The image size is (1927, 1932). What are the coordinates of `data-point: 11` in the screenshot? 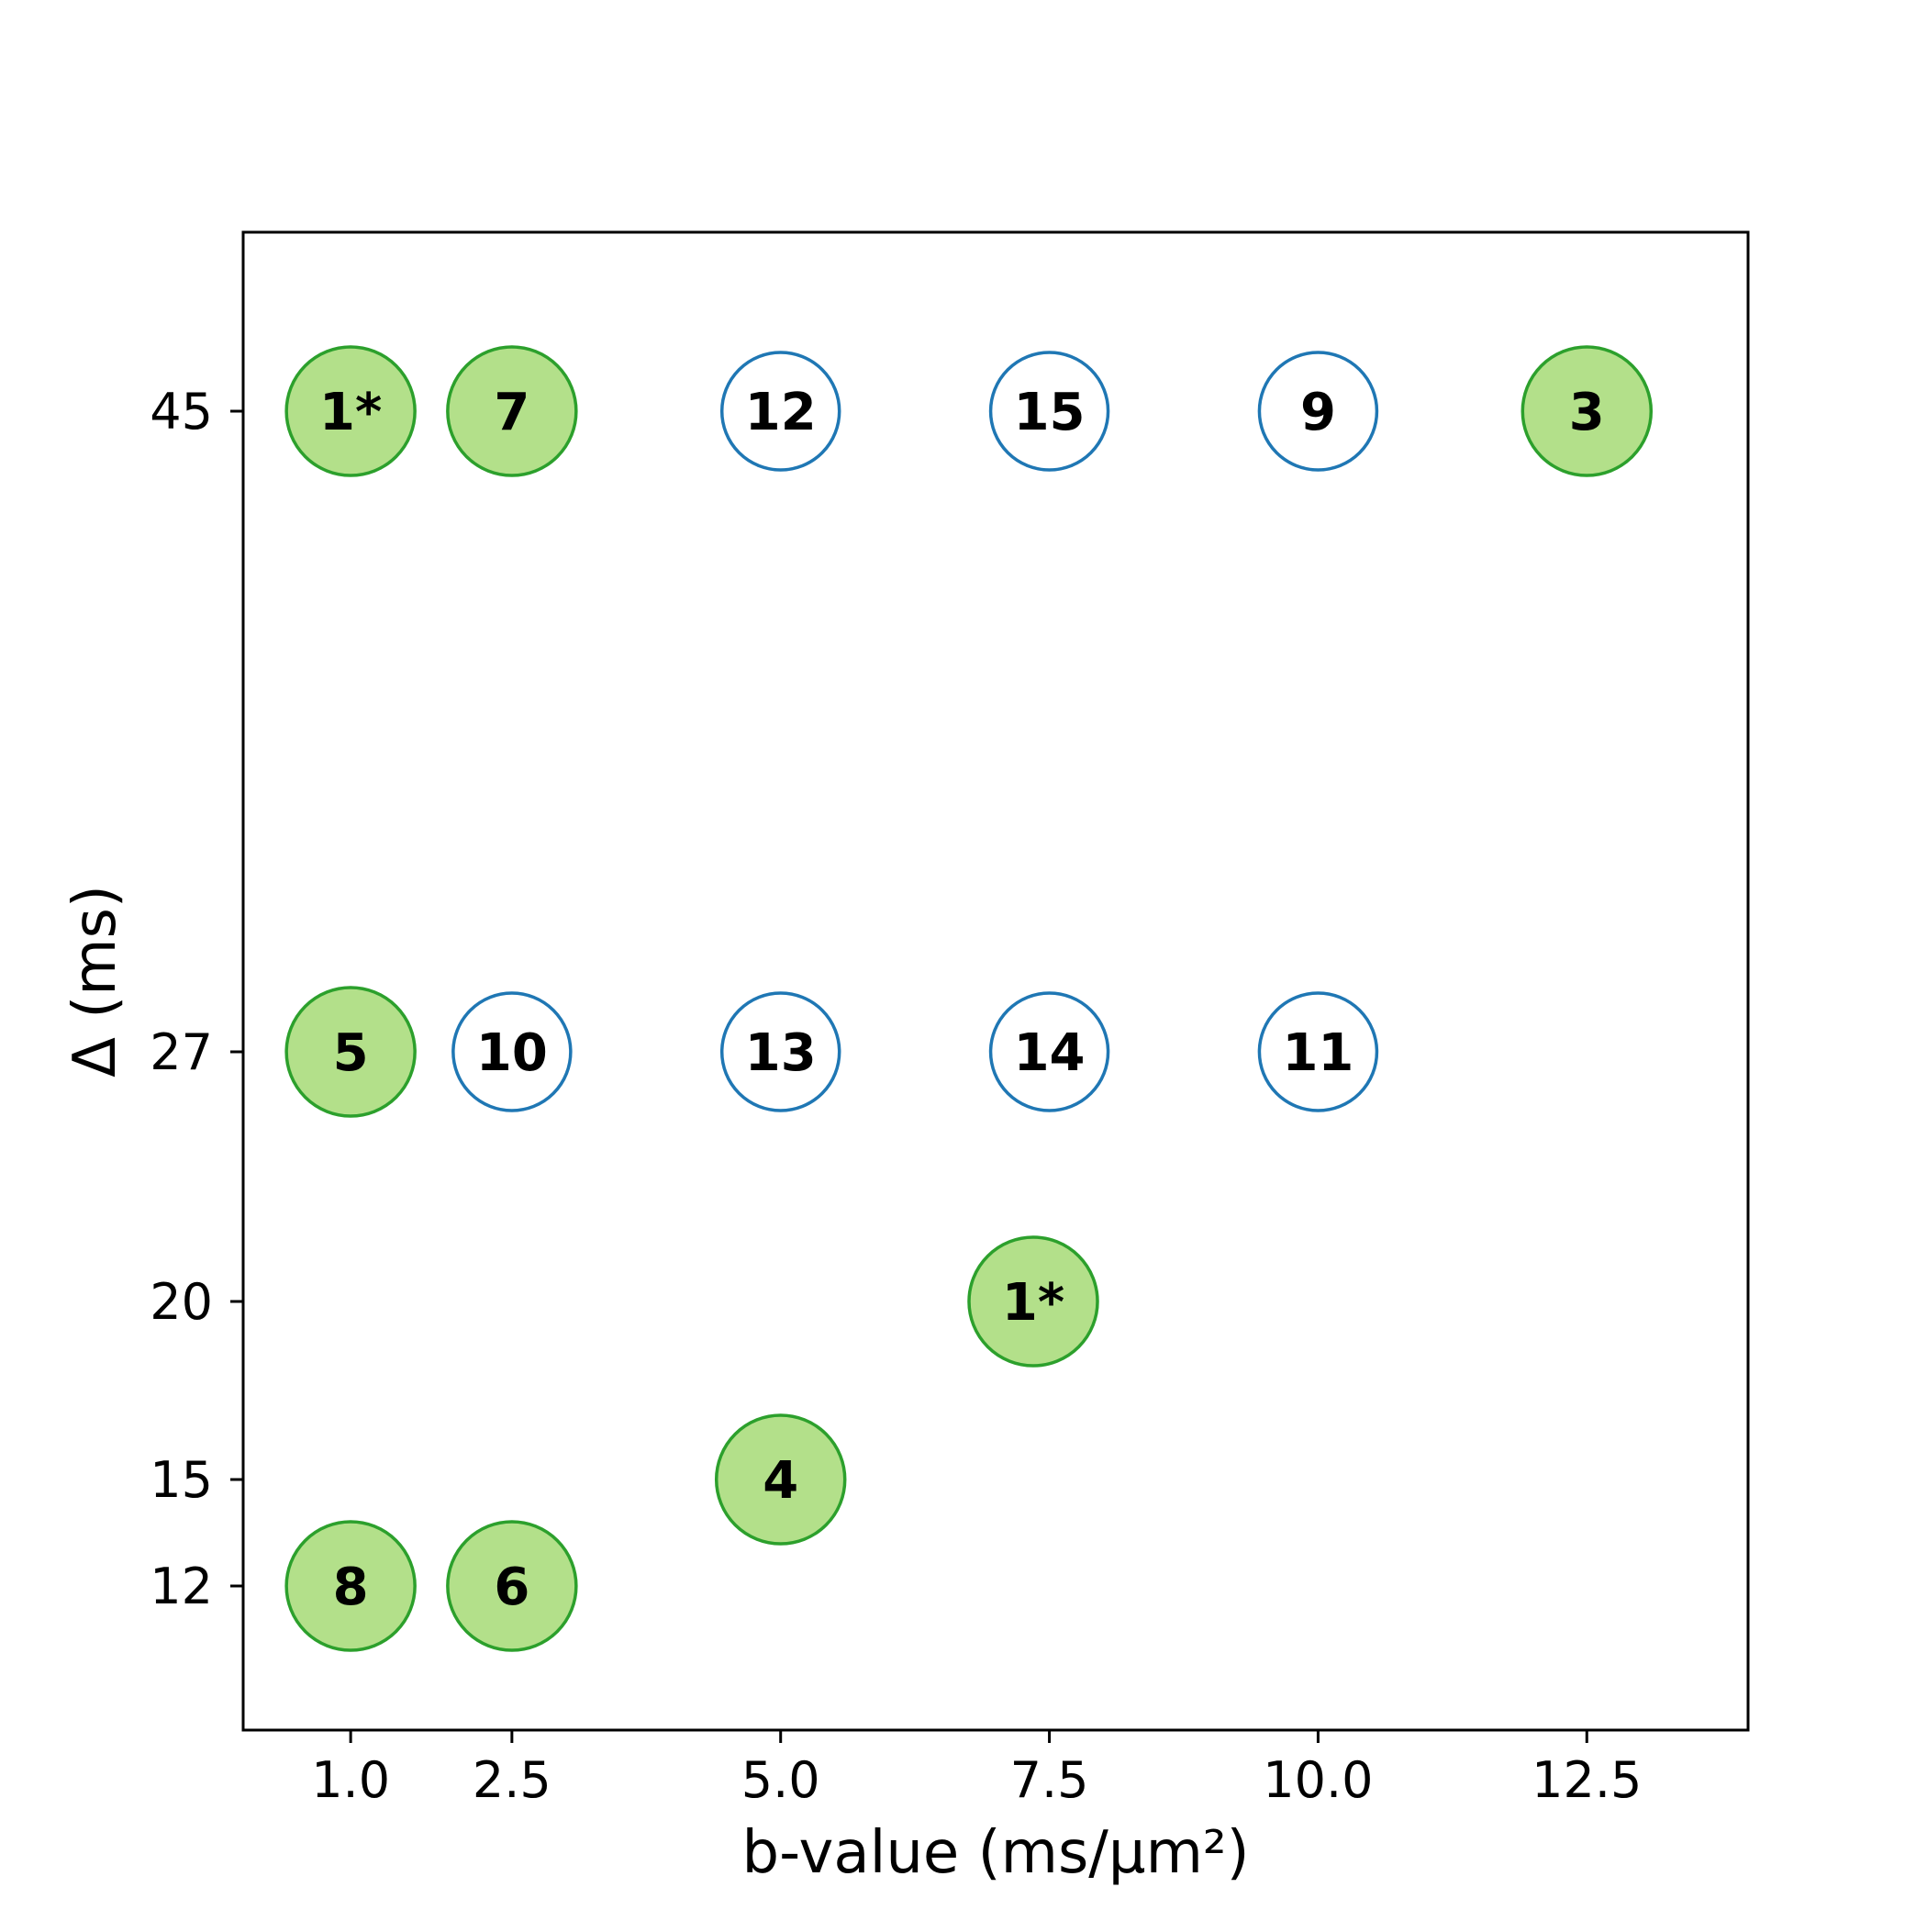 It's located at (1318, 1051).